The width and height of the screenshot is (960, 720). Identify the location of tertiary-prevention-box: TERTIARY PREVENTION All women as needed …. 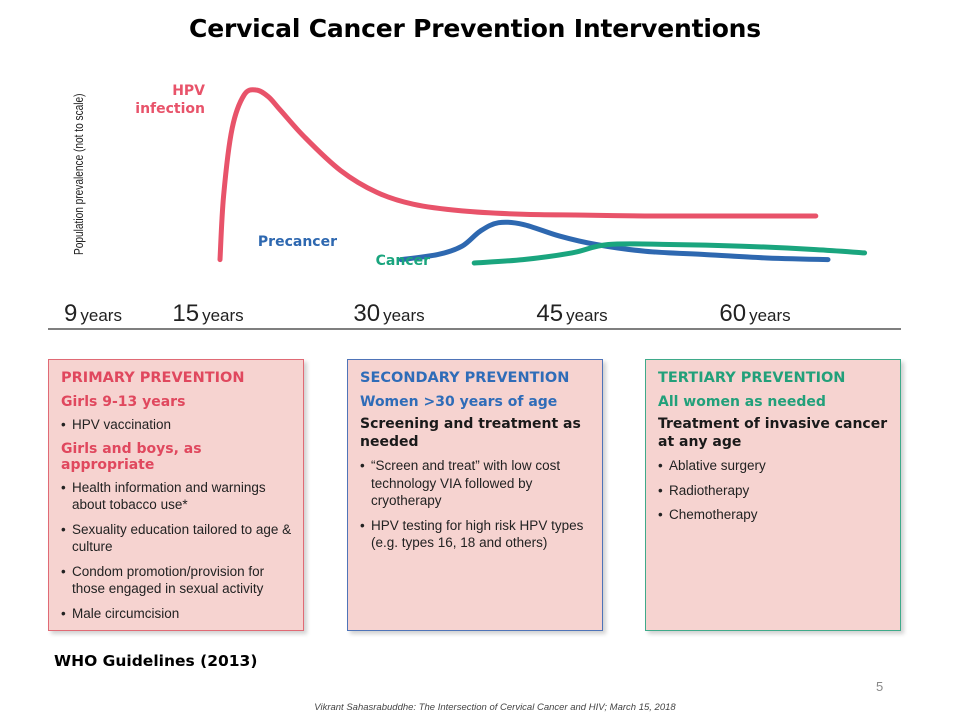
(773, 495).